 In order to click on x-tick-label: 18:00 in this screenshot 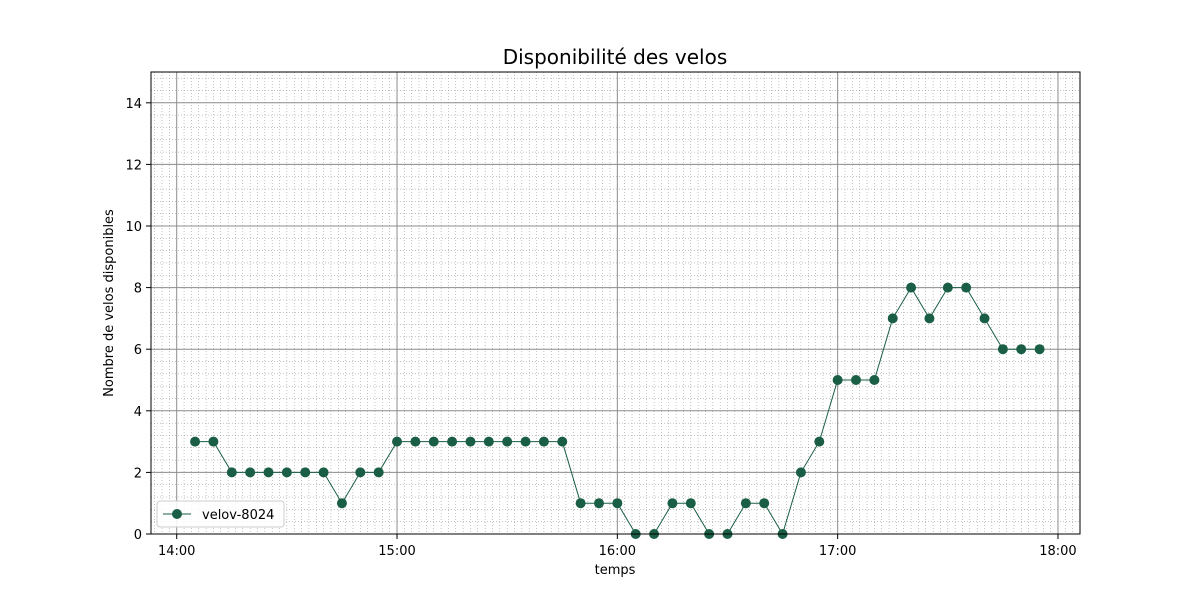, I will do `click(1057, 551)`.